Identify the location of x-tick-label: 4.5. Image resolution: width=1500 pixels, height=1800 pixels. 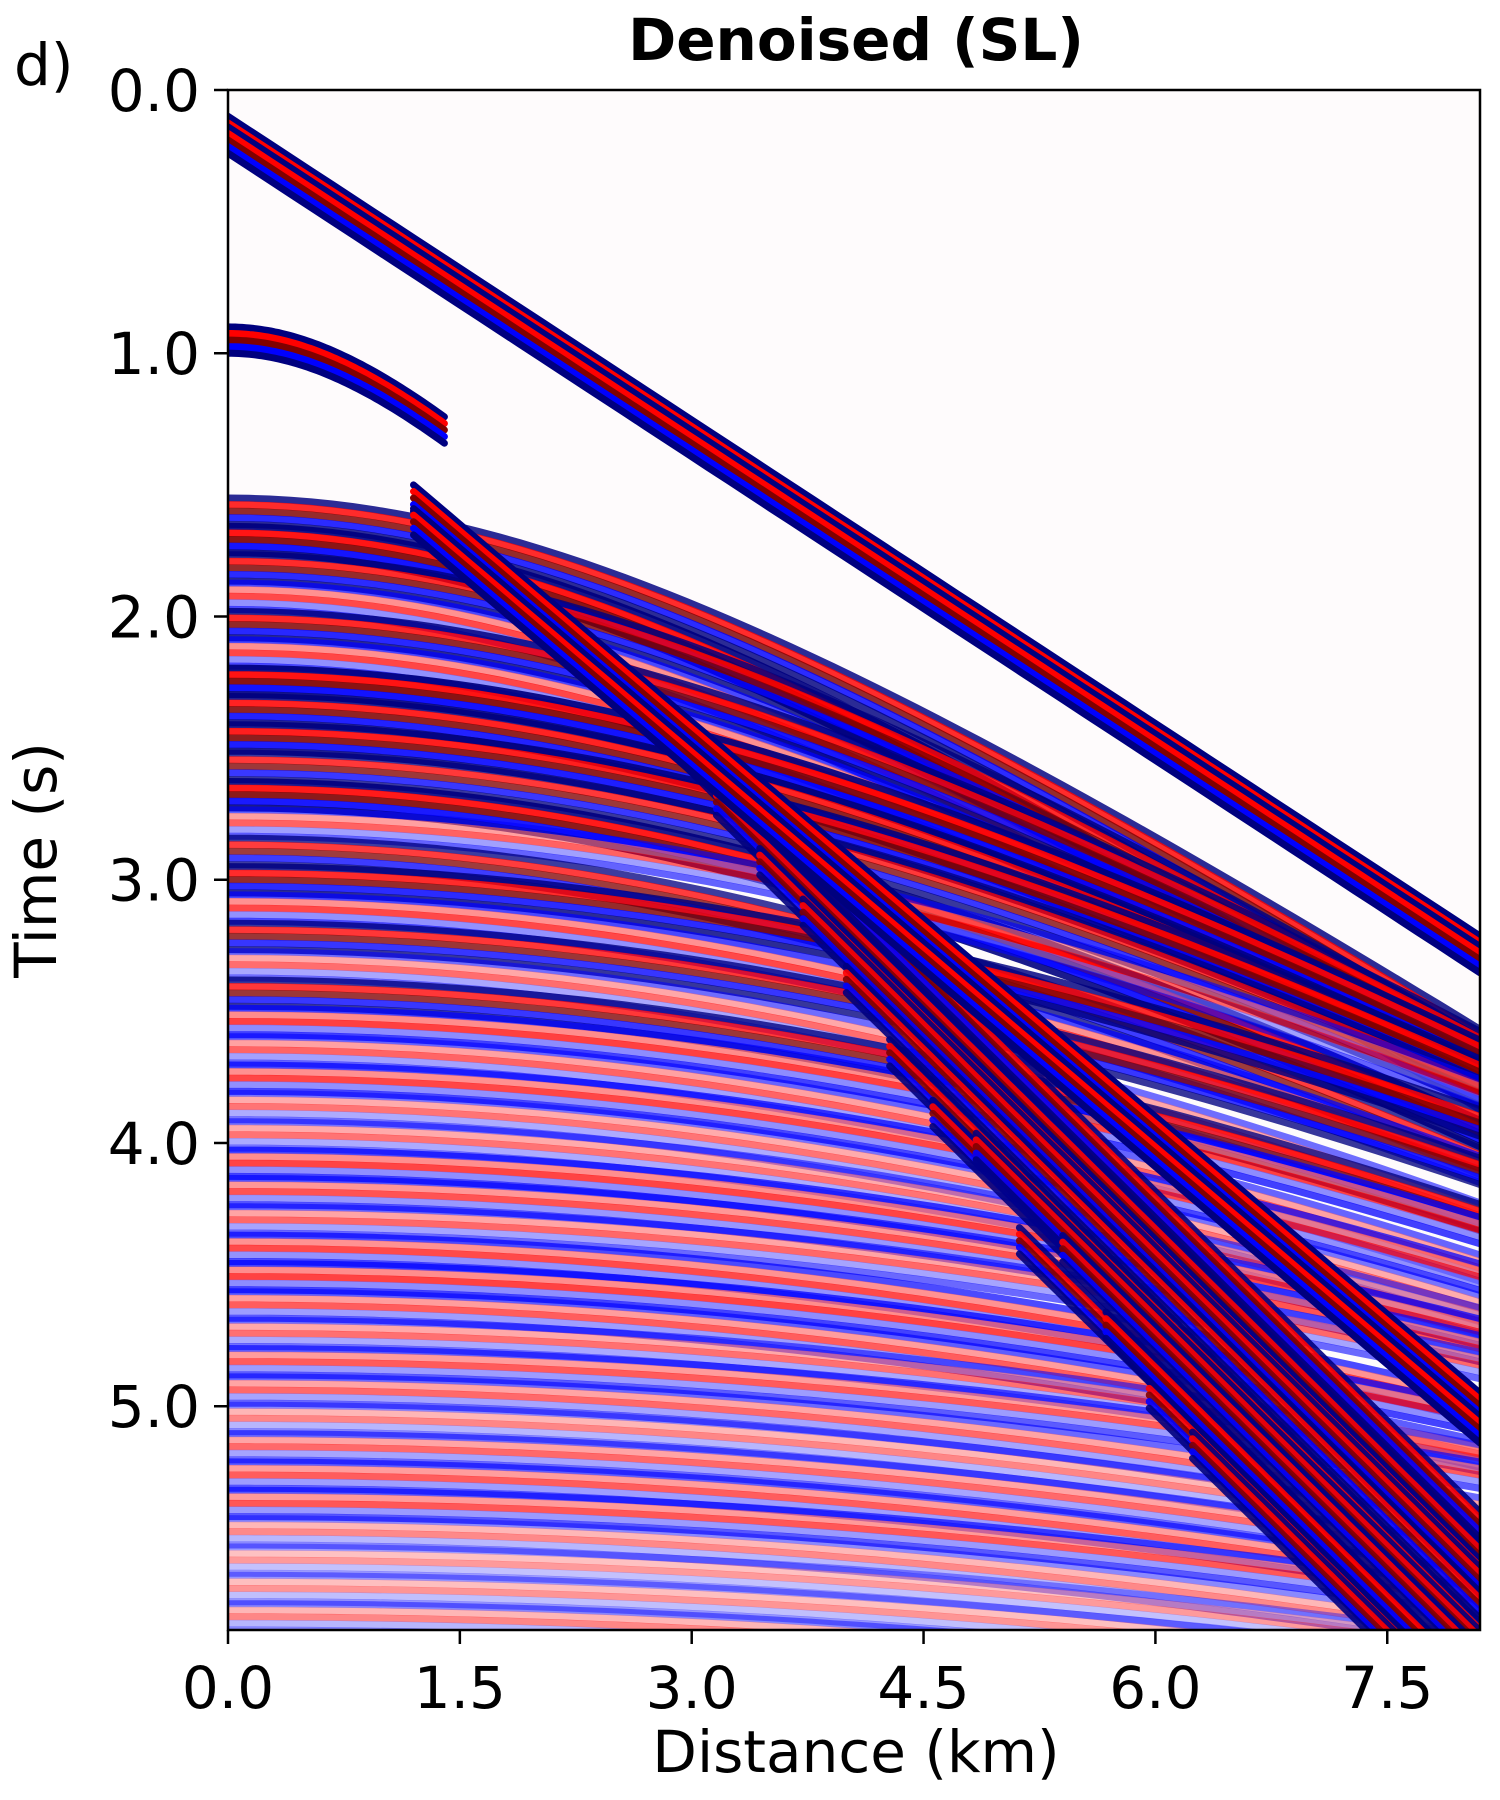
(923, 1688).